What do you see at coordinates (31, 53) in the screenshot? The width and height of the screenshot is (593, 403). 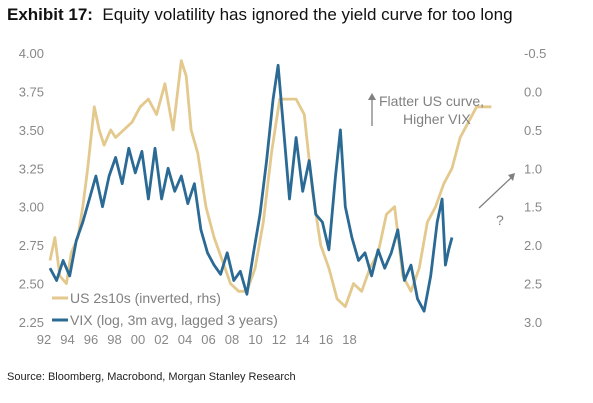 I see `left-axis-tick-label: 4.00` at bounding box center [31, 53].